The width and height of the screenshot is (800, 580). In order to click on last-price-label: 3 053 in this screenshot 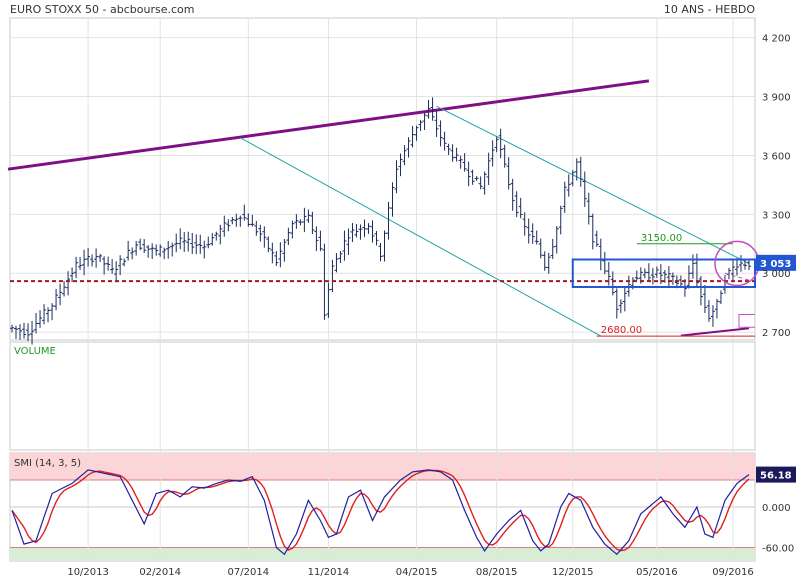, I will do `click(775, 264)`.